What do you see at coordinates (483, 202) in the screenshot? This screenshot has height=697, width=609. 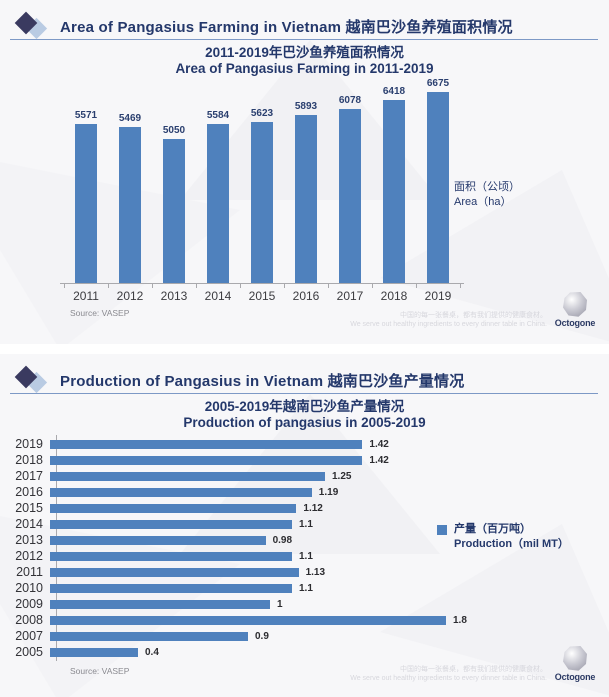 I see `legend-line-en: Area（ha）` at bounding box center [483, 202].